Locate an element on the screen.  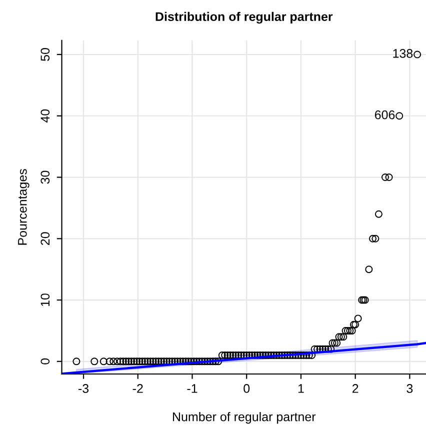
y-tick-label: 0 is located at coordinates (45, 361).